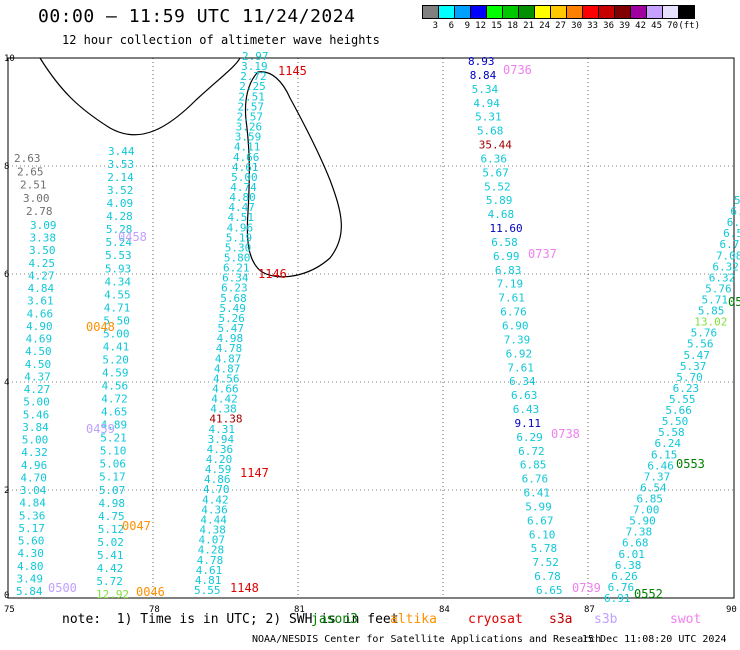 The image size is (740, 650). I want to click on wave-reading: 3.84, so click(35, 427).